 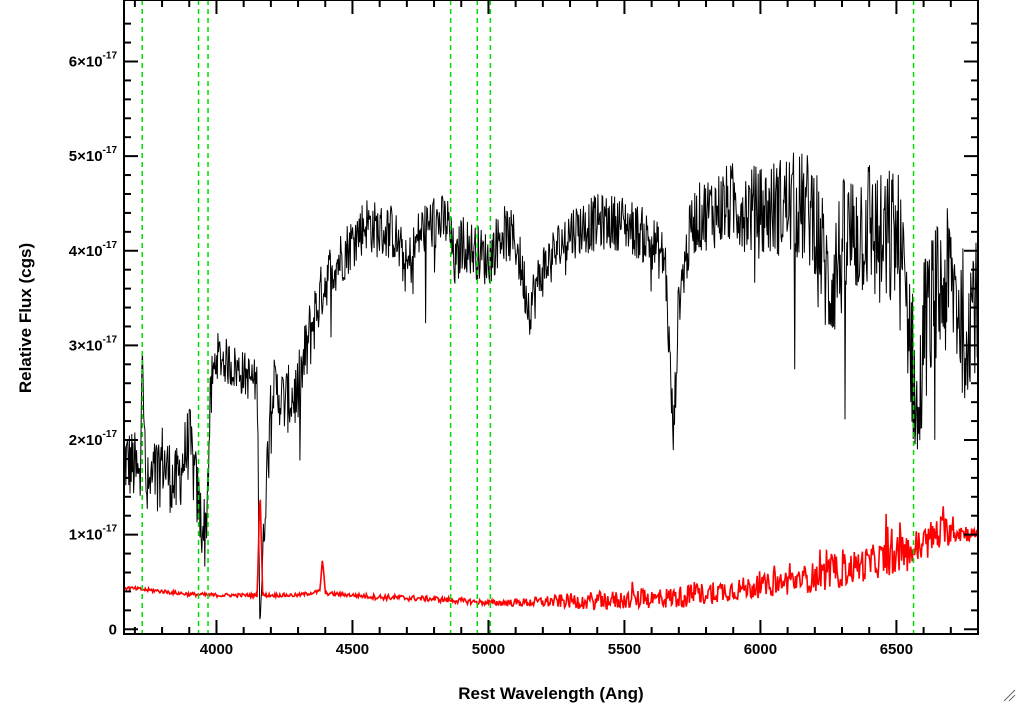 I want to click on y-tick-label: 5×10⁻¹⁷, so click(x=93, y=155).